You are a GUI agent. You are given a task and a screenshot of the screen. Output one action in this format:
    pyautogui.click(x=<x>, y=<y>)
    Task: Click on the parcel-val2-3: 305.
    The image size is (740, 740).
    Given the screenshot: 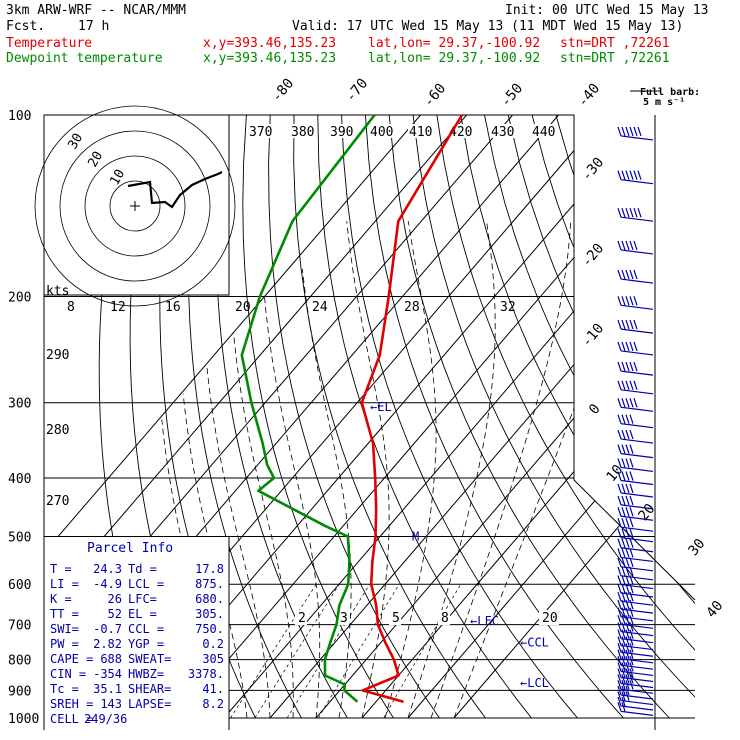 What is the action you would take?
    pyautogui.click(x=209, y=614)
    